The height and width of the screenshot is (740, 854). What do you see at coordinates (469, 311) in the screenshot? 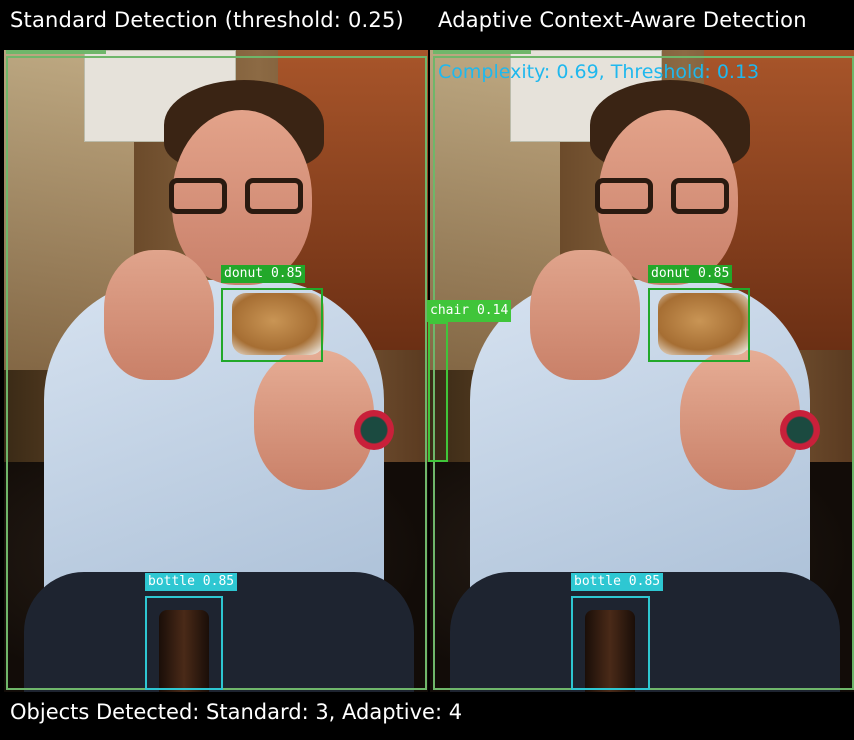
I see `chair-label: chair 0.14` at bounding box center [469, 311].